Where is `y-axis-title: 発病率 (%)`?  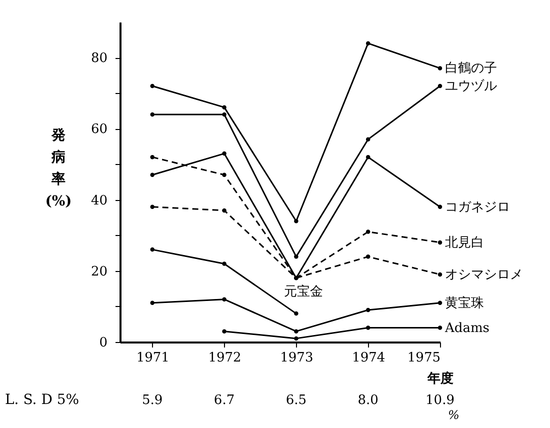 y-axis-title: 発病率 (%) is located at coordinates (58, 169).